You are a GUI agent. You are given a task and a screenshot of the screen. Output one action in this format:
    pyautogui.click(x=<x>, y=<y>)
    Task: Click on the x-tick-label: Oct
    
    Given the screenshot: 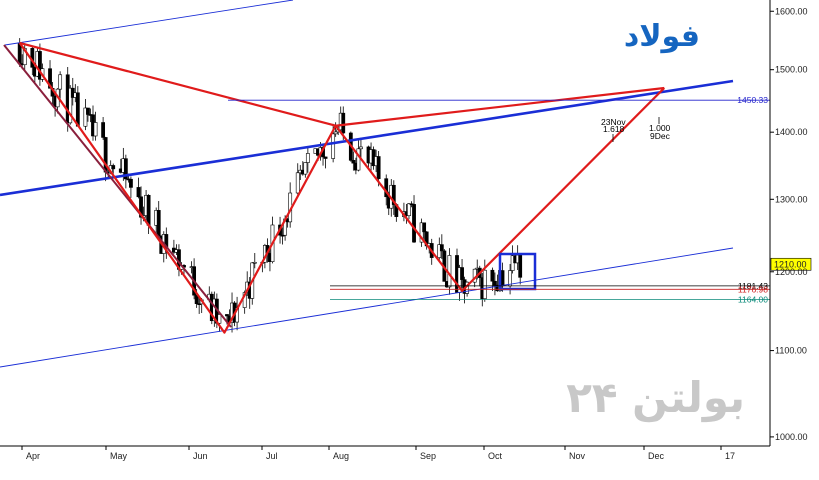 What is the action you would take?
    pyautogui.click(x=495, y=456)
    